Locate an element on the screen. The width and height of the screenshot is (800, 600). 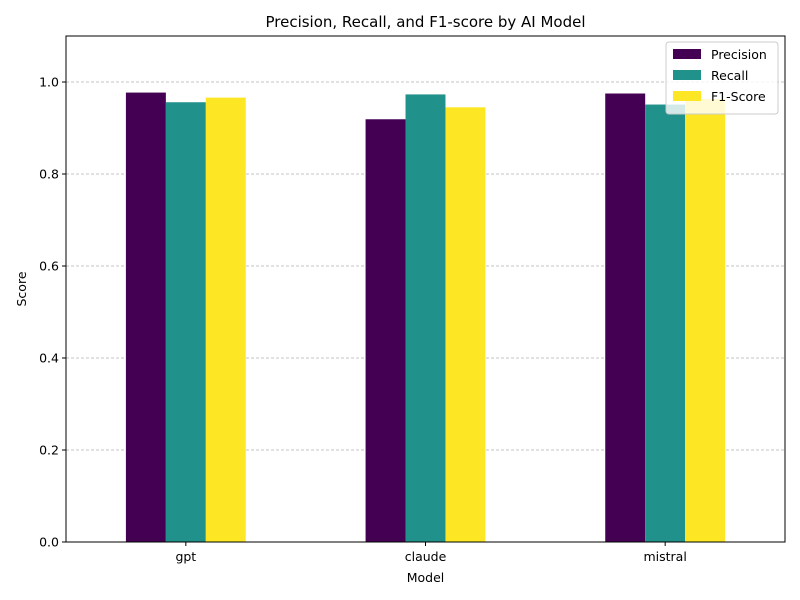
legend-label: Precision is located at coordinates (739, 54).